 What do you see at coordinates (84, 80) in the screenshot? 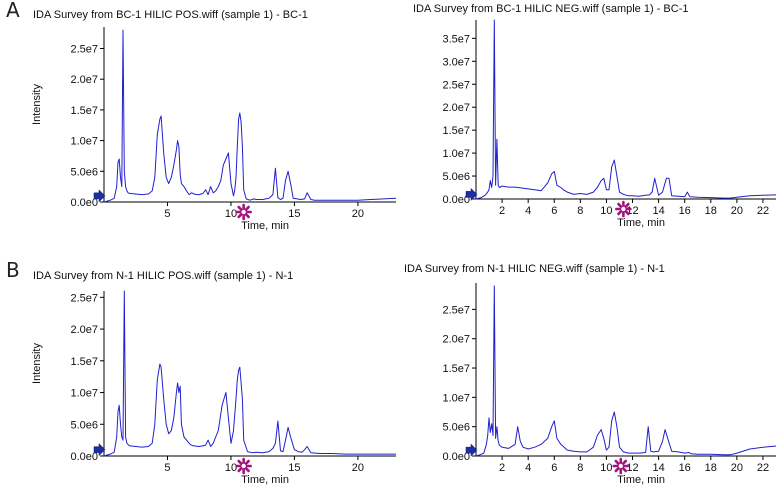
I see `y-tick-label-pos-bc1: 2.0e7` at bounding box center [84, 80].